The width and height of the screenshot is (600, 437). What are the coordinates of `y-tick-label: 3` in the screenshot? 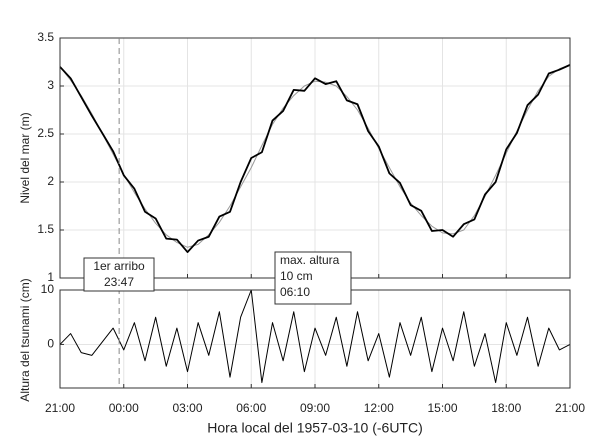 It's located at (50, 85).